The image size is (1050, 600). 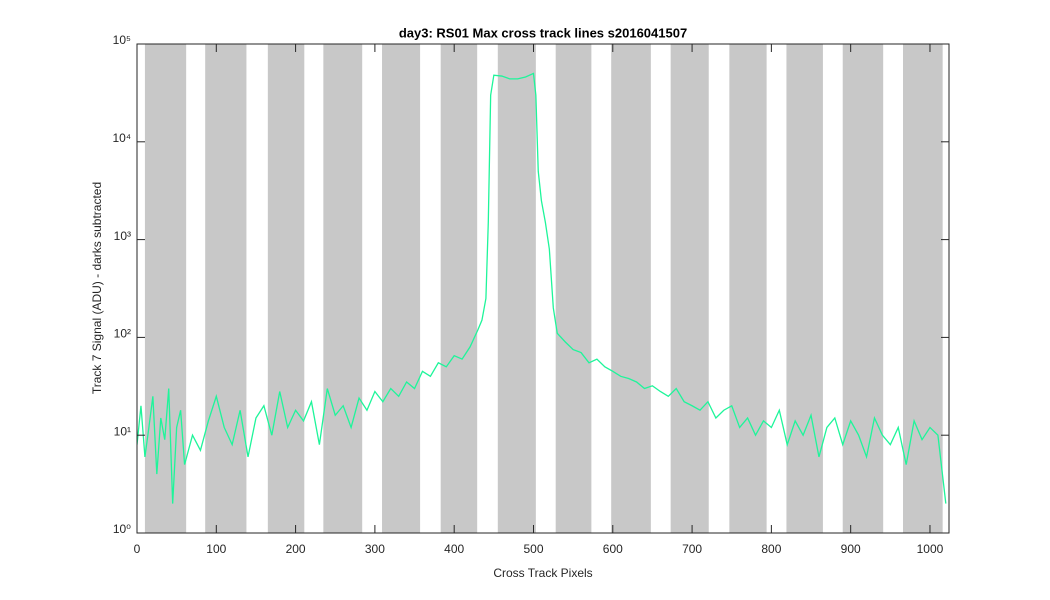 What do you see at coordinates (930, 549) in the screenshot?
I see `x-tick-label: 1000` at bounding box center [930, 549].